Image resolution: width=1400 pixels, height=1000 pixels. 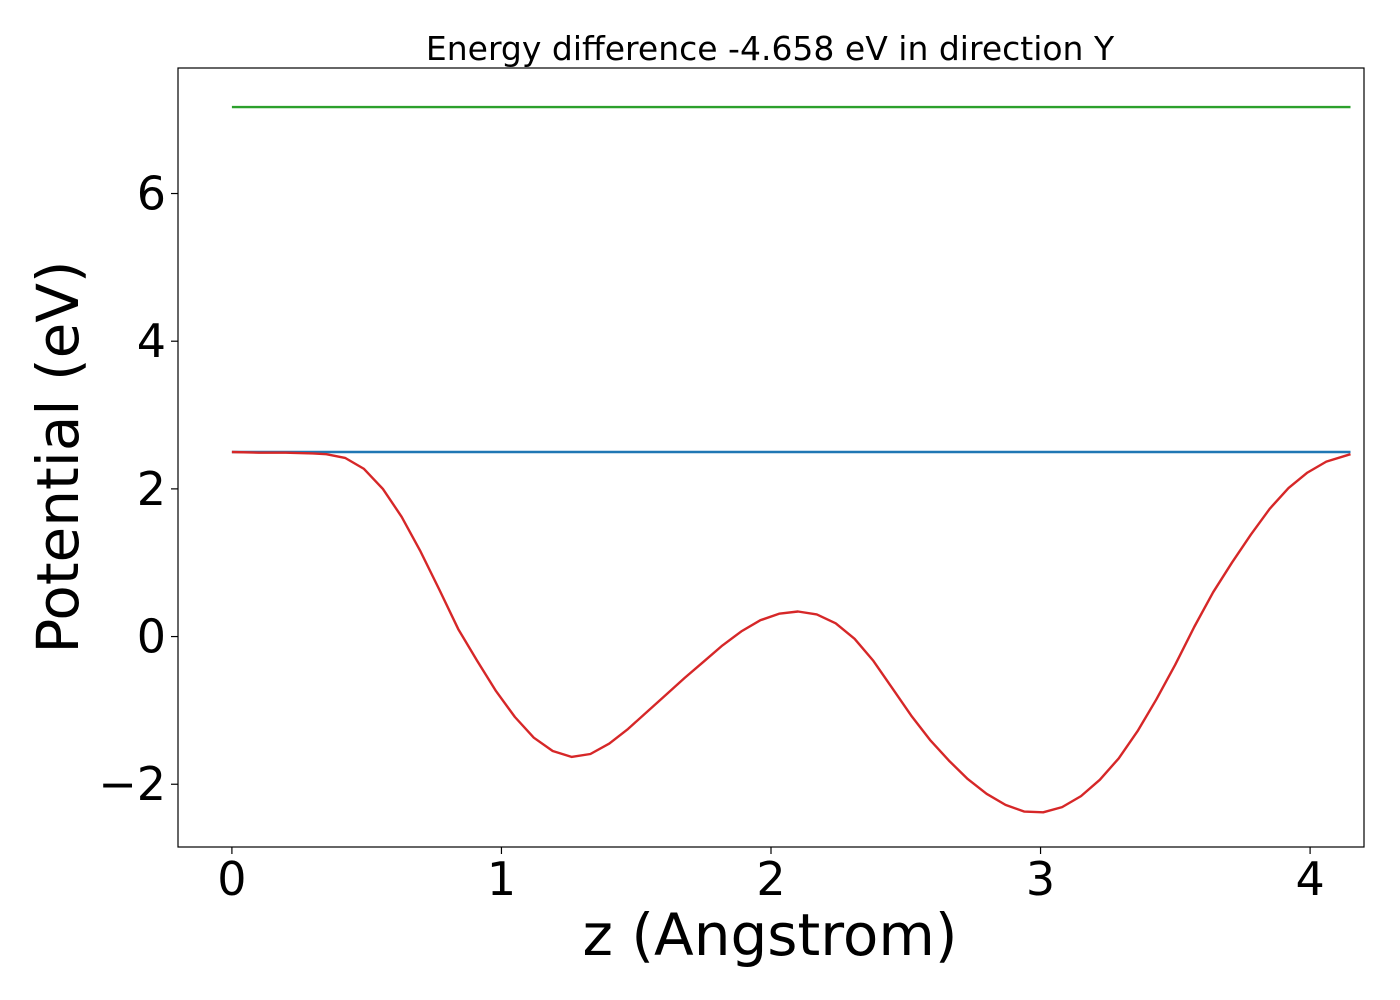 What do you see at coordinates (770, 935) in the screenshot?
I see `x-axis-label: z (Angstrom)` at bounding box center [770, 935].